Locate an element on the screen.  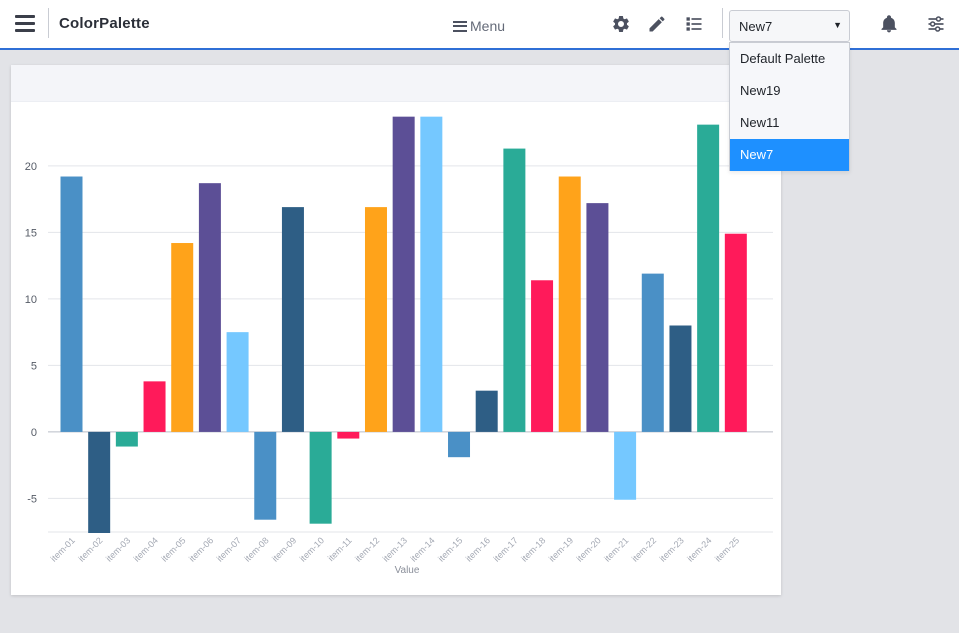
x-tick-label: item-04 is located at coordinates (146, 549).